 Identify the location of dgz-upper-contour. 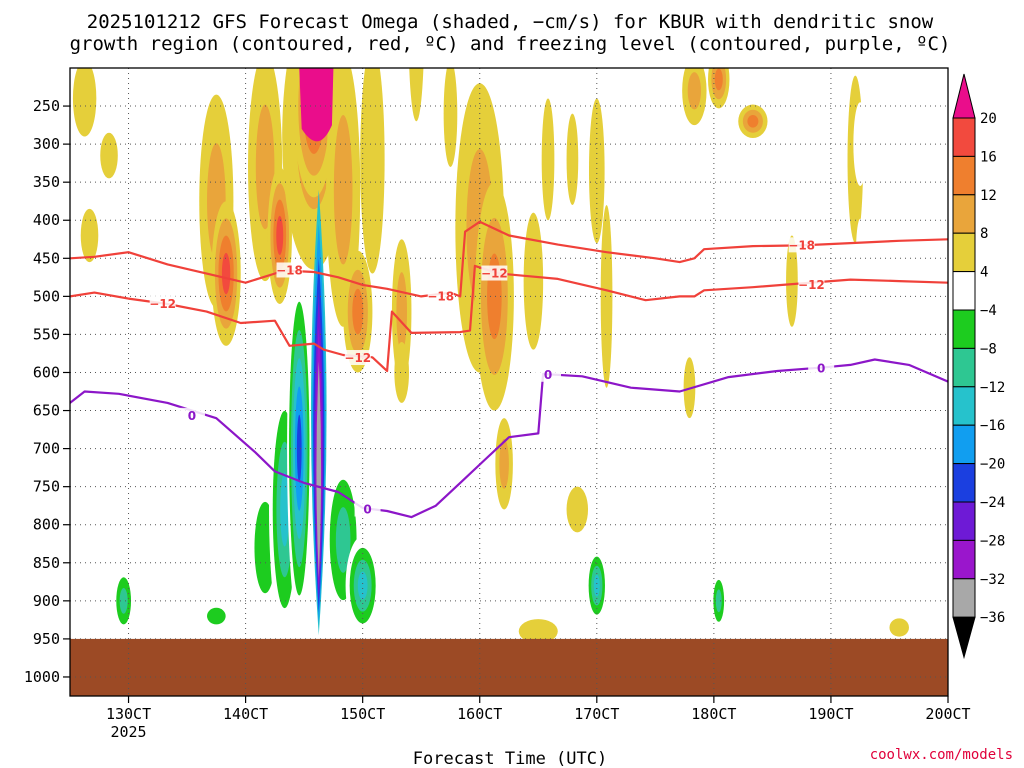
(509, 259).